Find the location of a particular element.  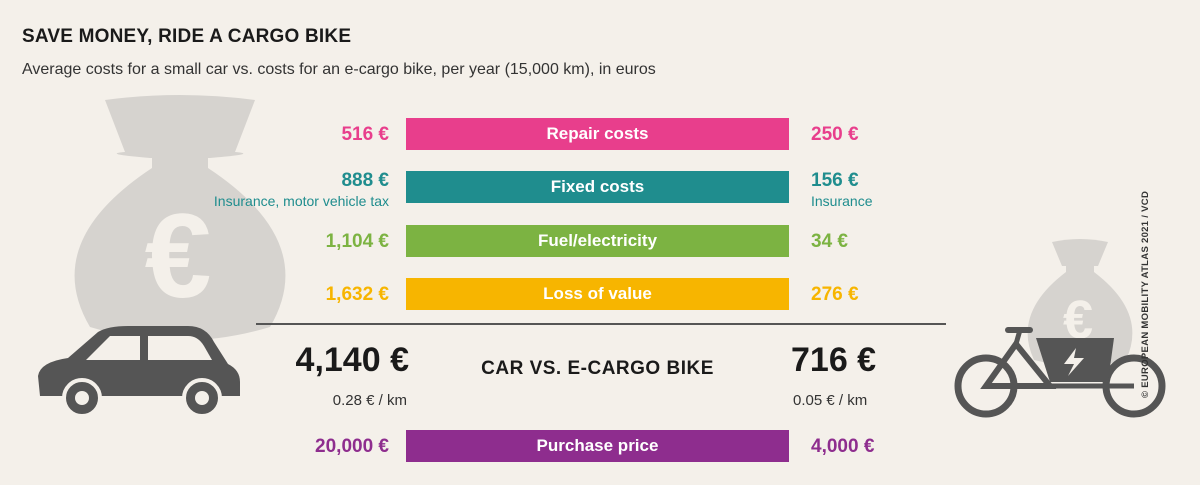

bike-value-repair: 250 € is located at coordinates (835, 134).